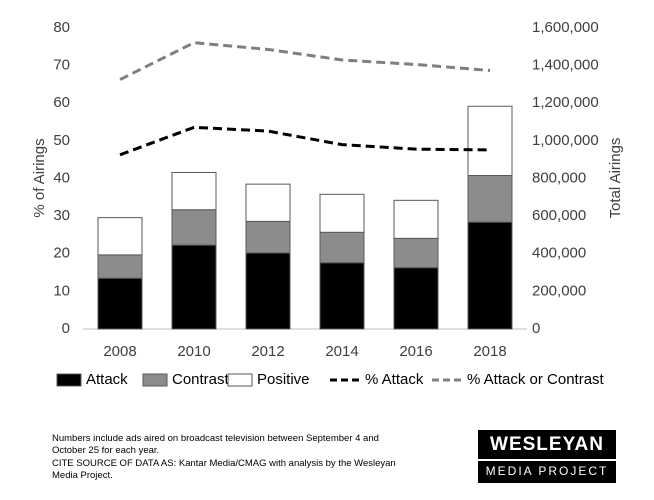  I want to click on y-tick-label: 40, so click(61, 177).